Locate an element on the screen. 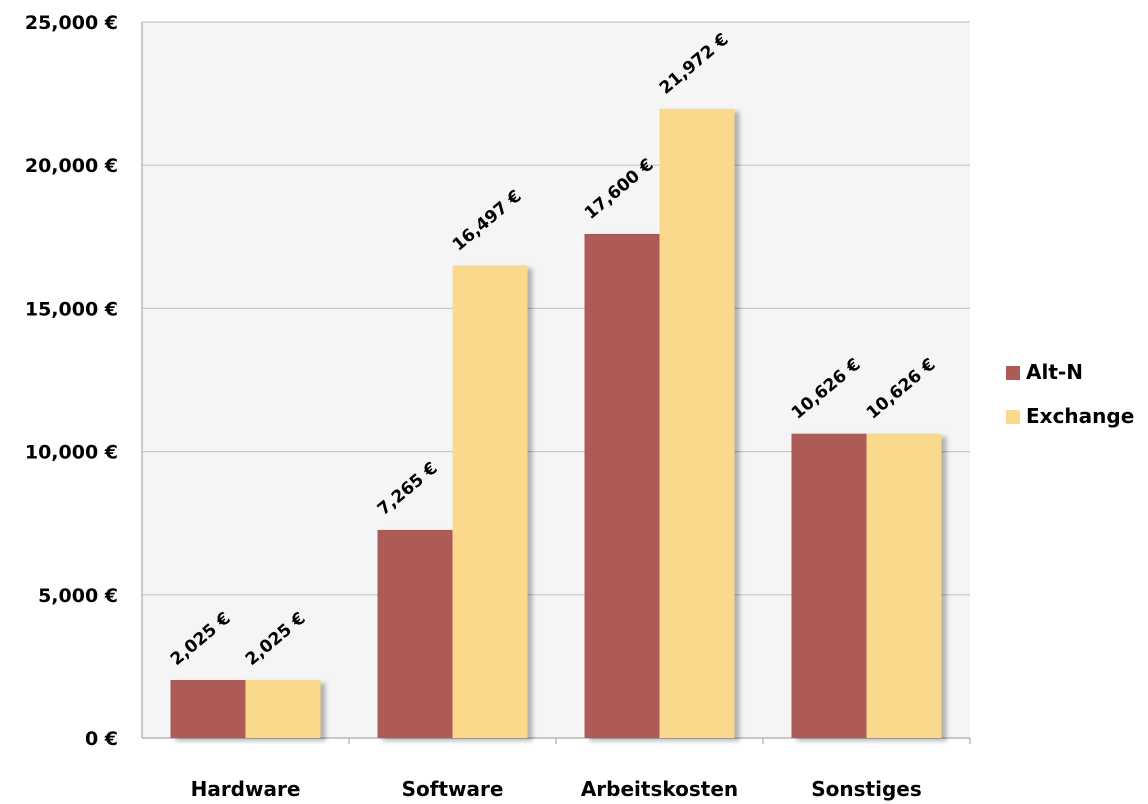 The height and width of the screenshot is (804, 1148). legend-label: Alt-N is located at coordinates (1054, 372).